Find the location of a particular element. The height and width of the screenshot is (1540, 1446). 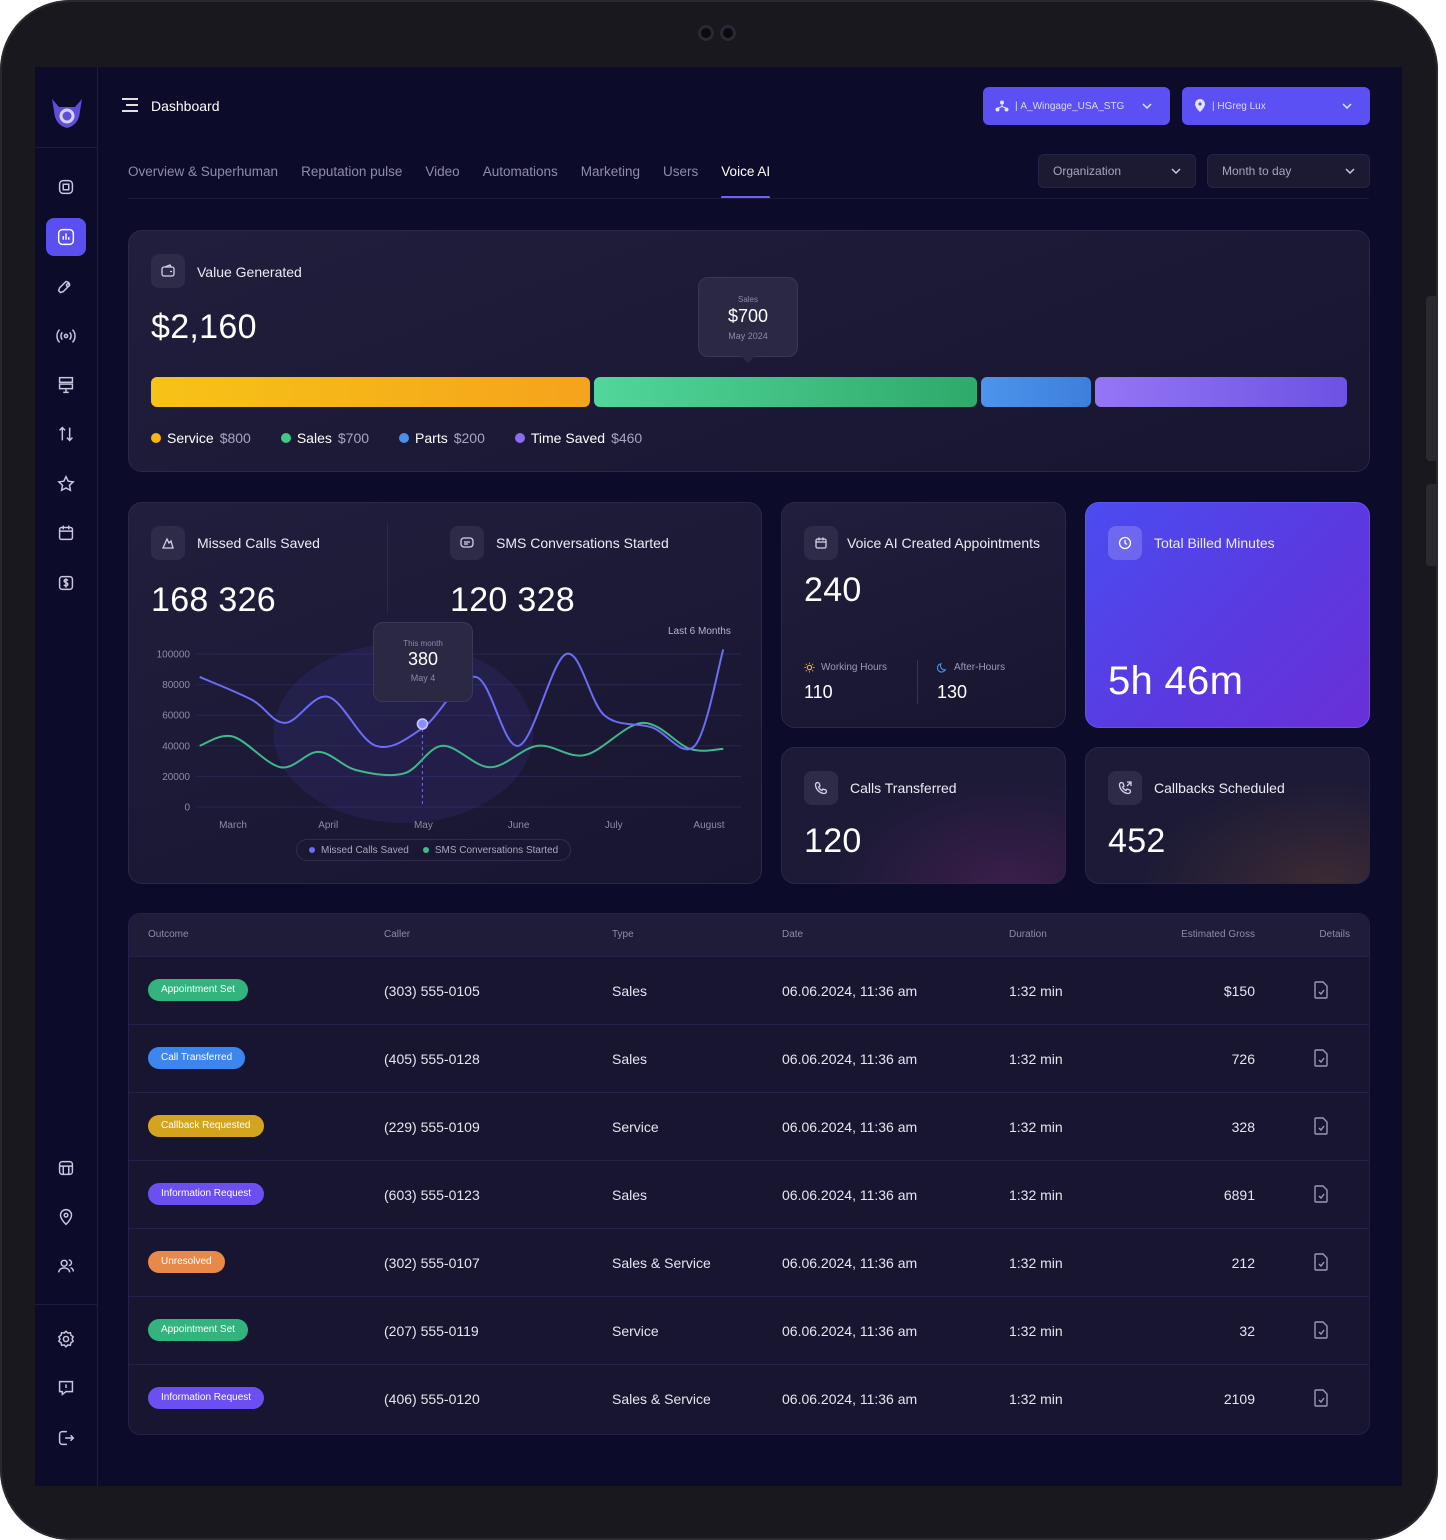

sidebar-item-overview is located at coordinates (66, 187).